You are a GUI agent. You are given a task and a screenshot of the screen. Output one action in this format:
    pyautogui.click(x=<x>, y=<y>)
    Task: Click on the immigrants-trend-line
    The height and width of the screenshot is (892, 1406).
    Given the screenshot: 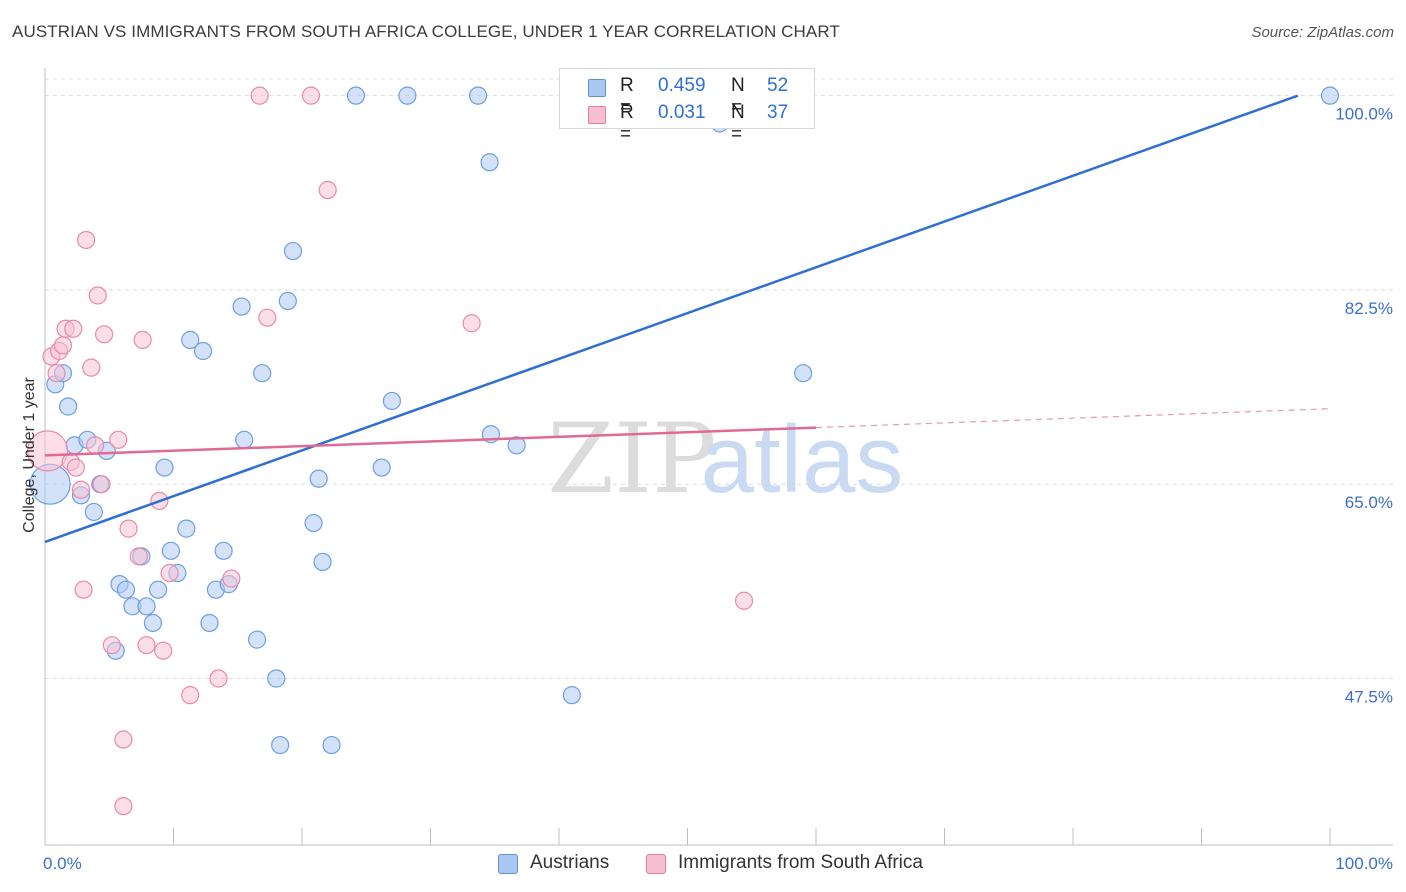 What is the action you would take?
    pyautogui.click(x=430, y=441)
    